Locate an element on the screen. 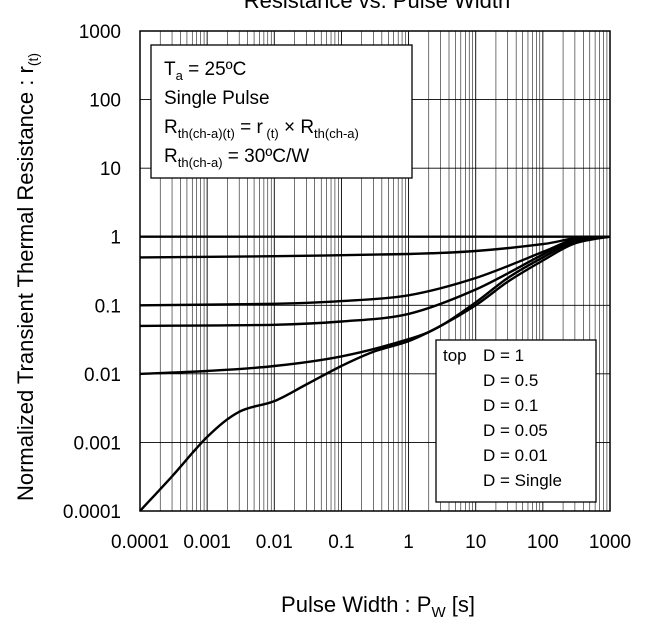  y-tick-label: 0.0001 is located at coordinates (92, 512).